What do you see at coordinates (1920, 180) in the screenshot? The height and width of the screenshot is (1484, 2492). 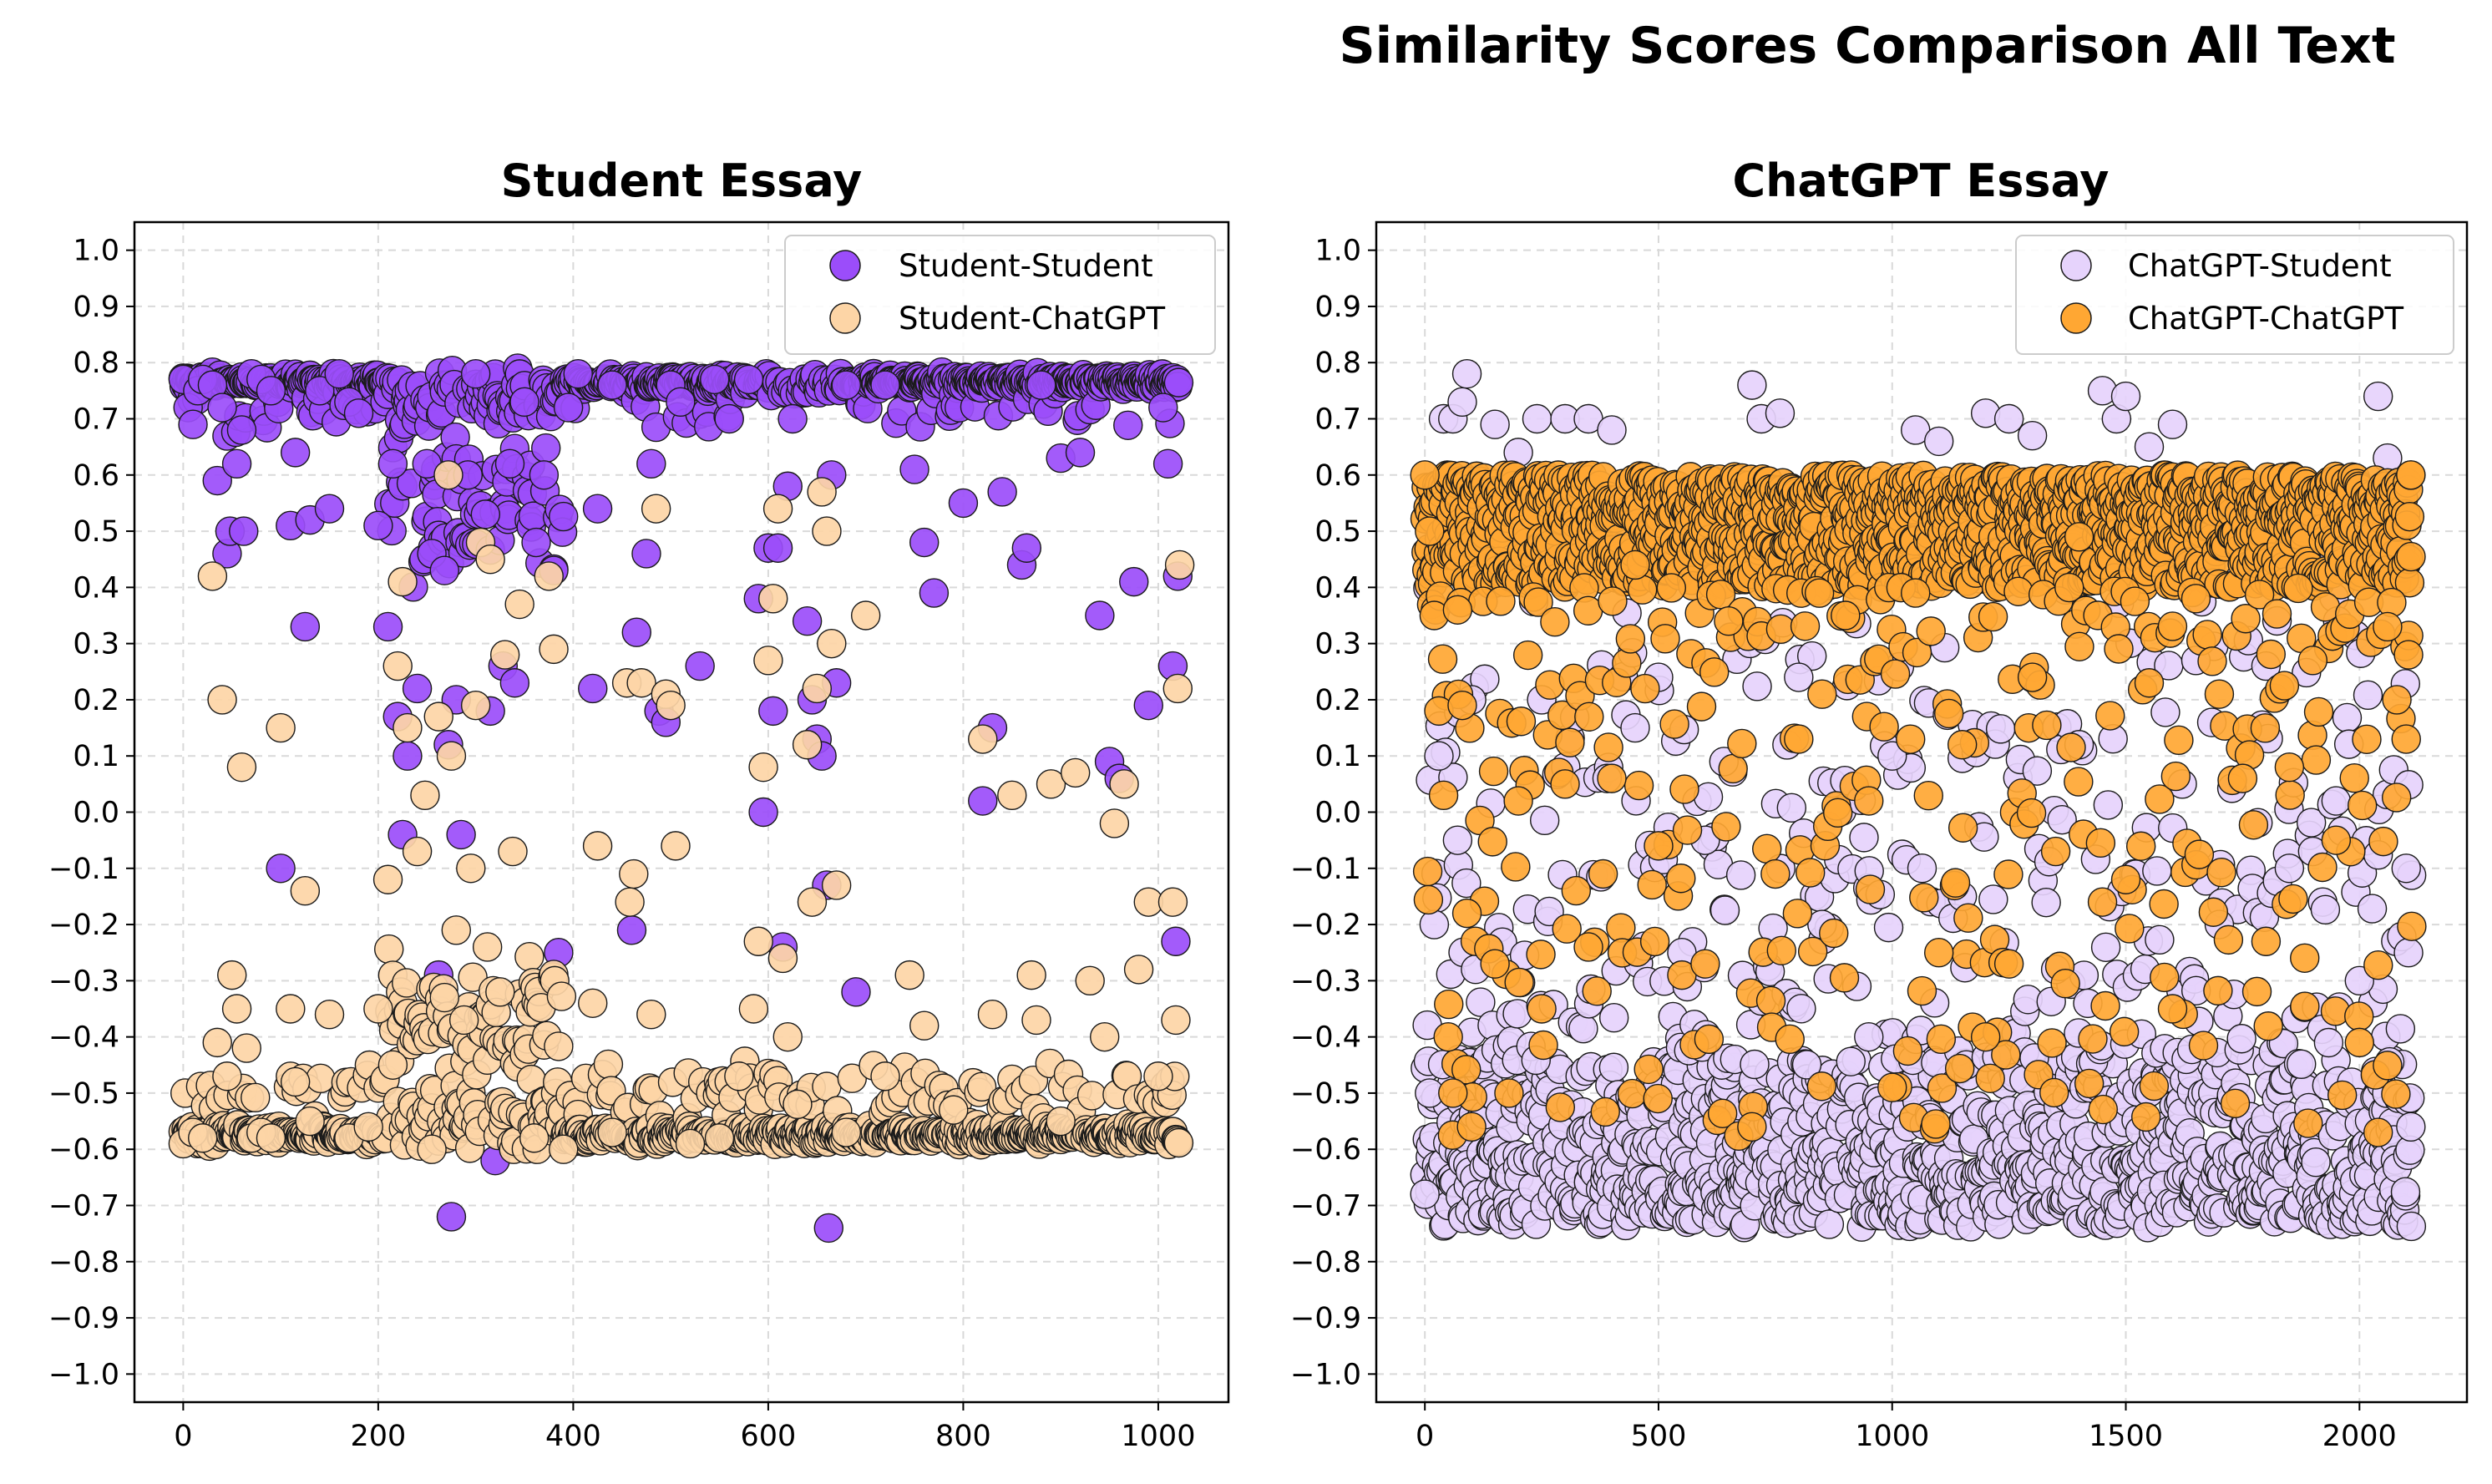 I see `right-panel-title: ChatGPT Essay` at bounding box center [1920, 180].